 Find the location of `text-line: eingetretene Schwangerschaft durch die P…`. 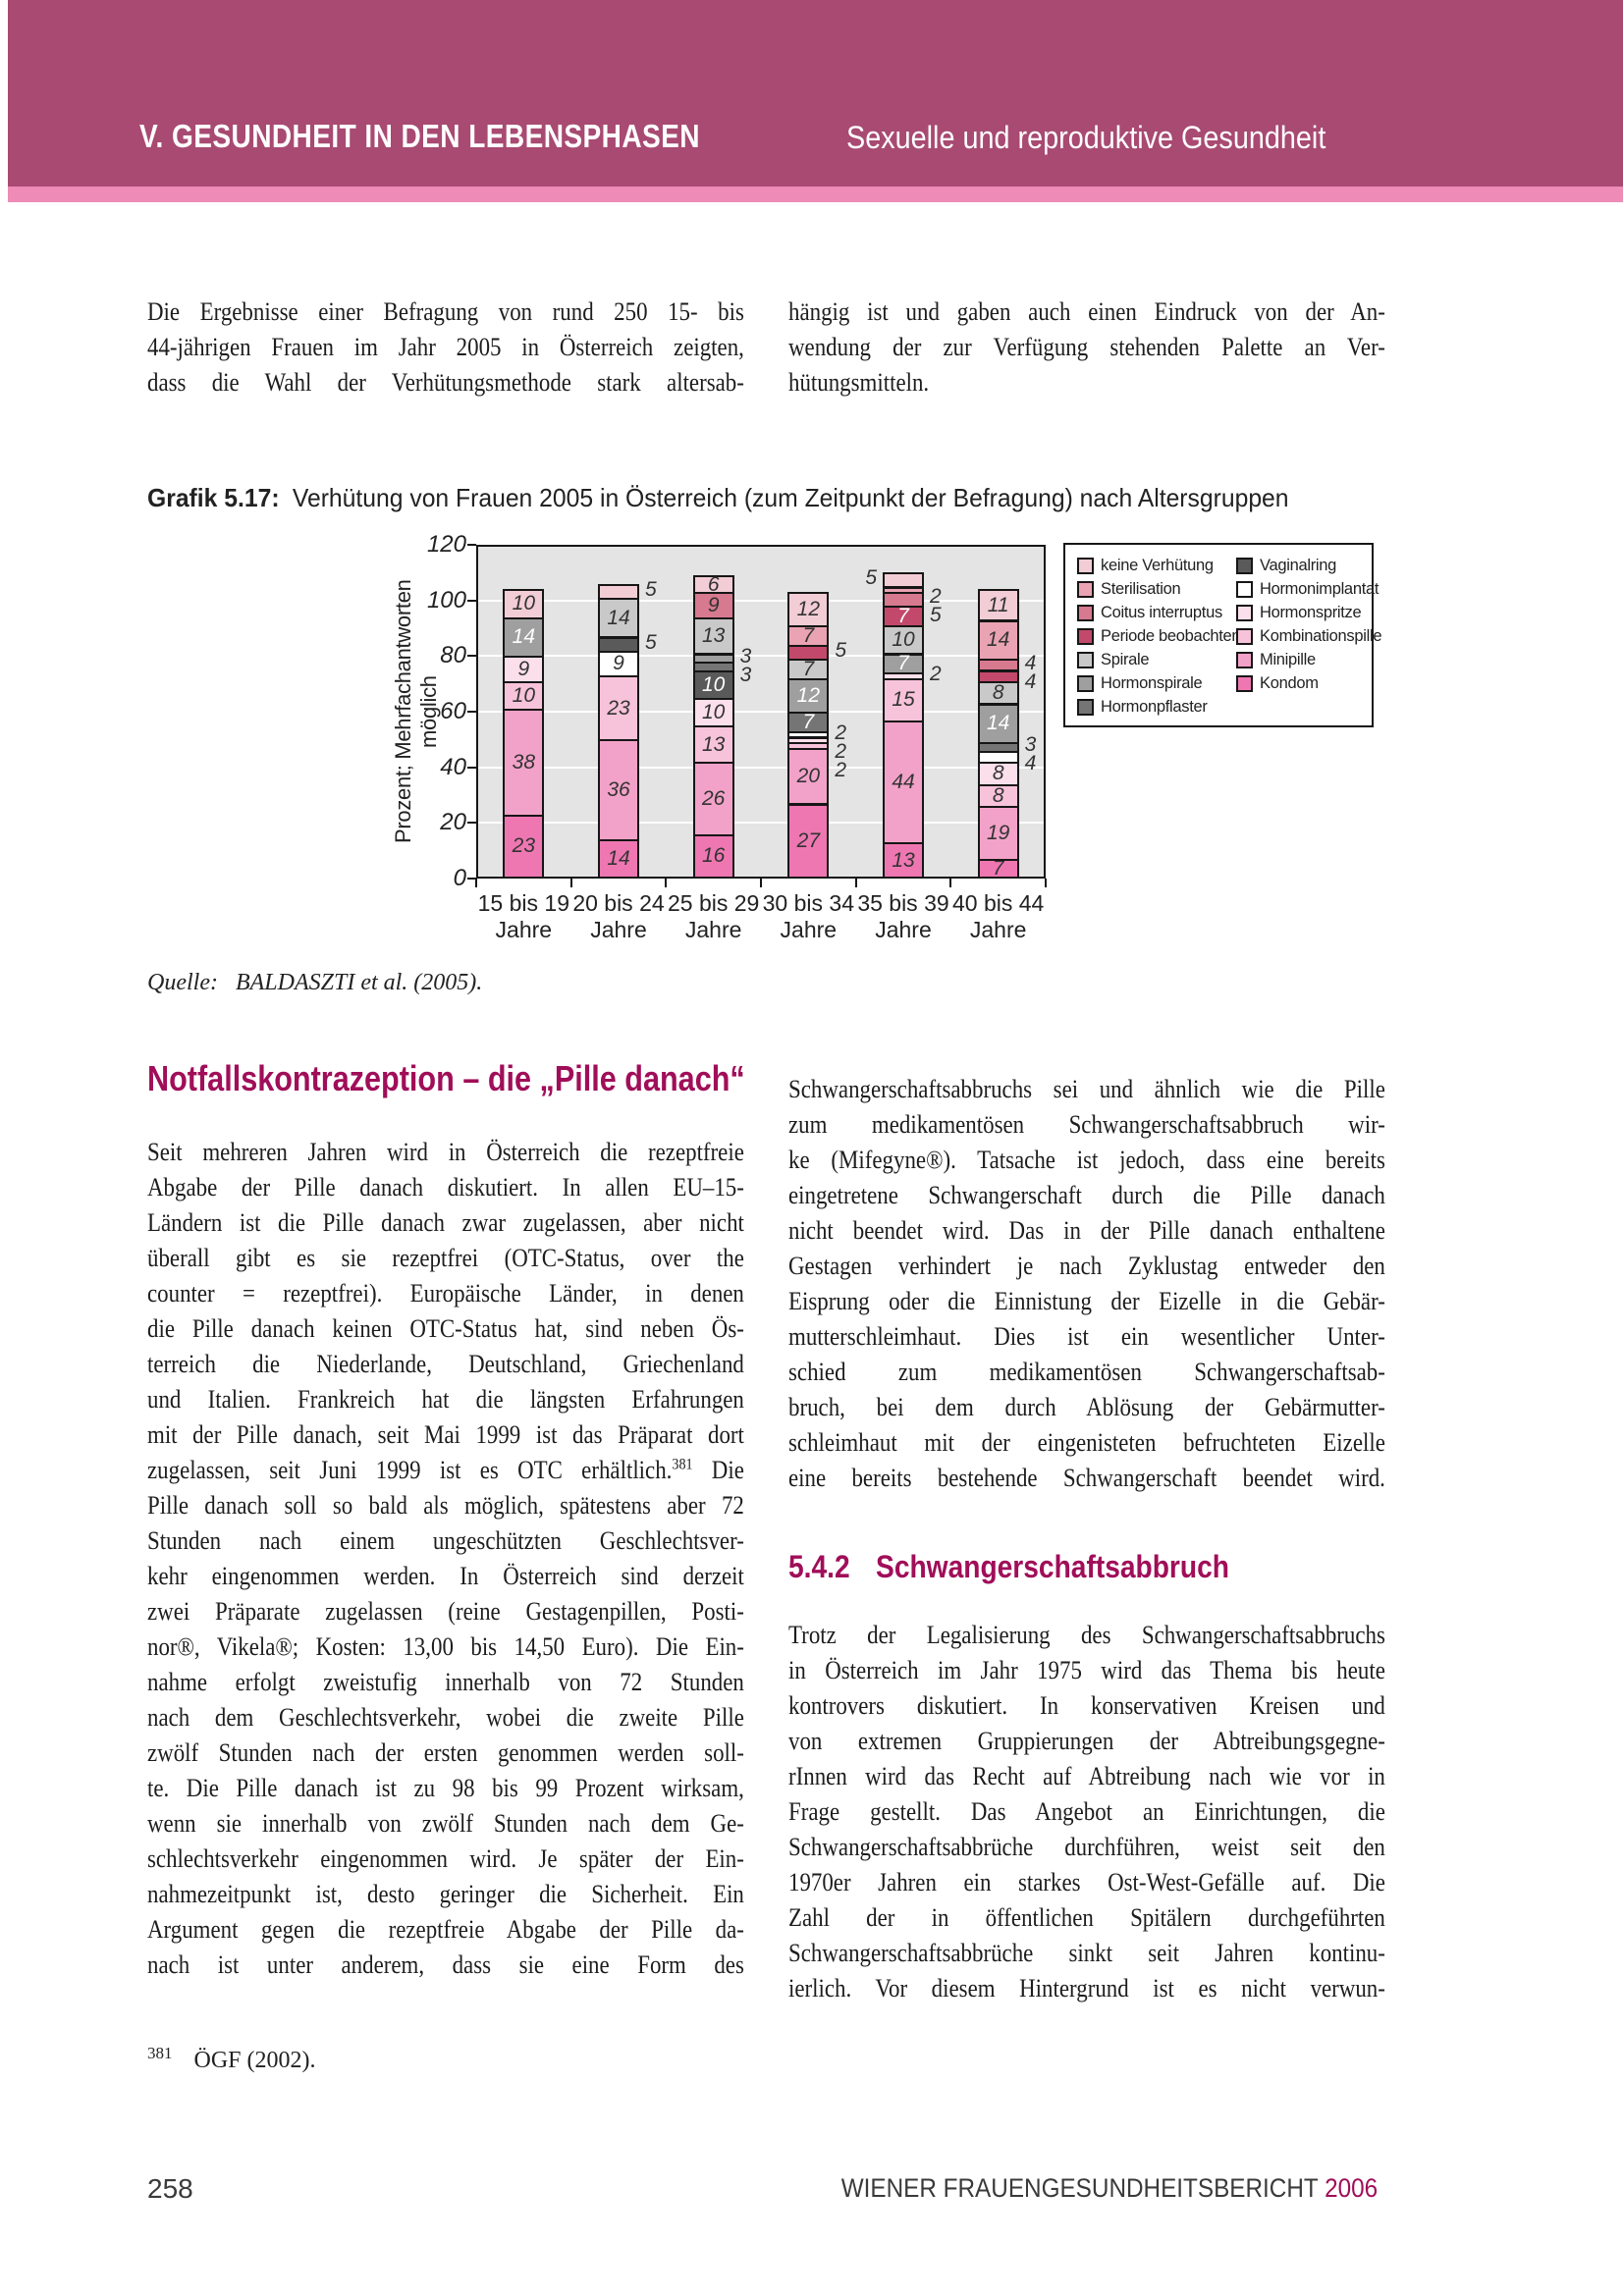

text-line: eingetretene Schwangerschaft durch die P… is located at coordinates (1086, 1195).